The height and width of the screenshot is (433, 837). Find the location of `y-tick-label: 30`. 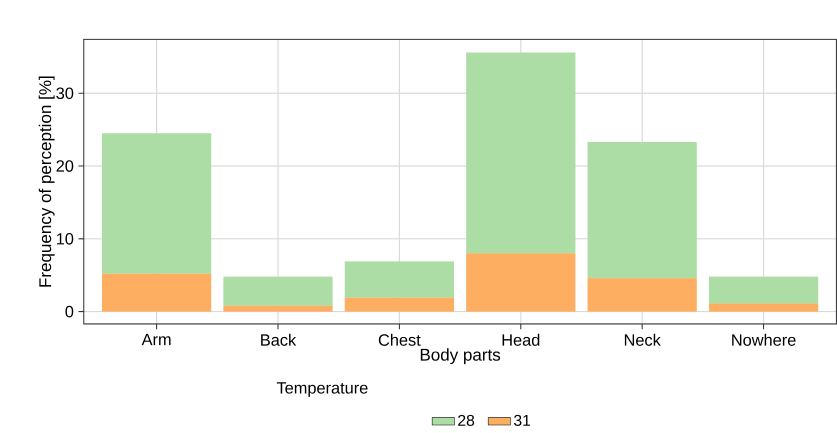

y-tick-label: 30 is located at coordinates (65, 93).